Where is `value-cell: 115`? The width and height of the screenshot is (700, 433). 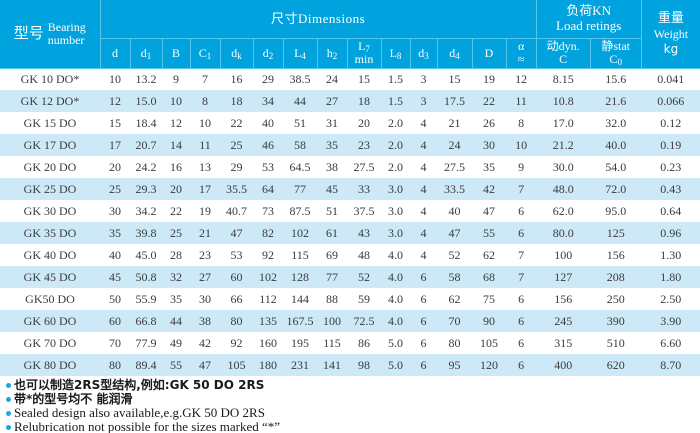
value-cell: 115 is located at coordinates (300, 254).